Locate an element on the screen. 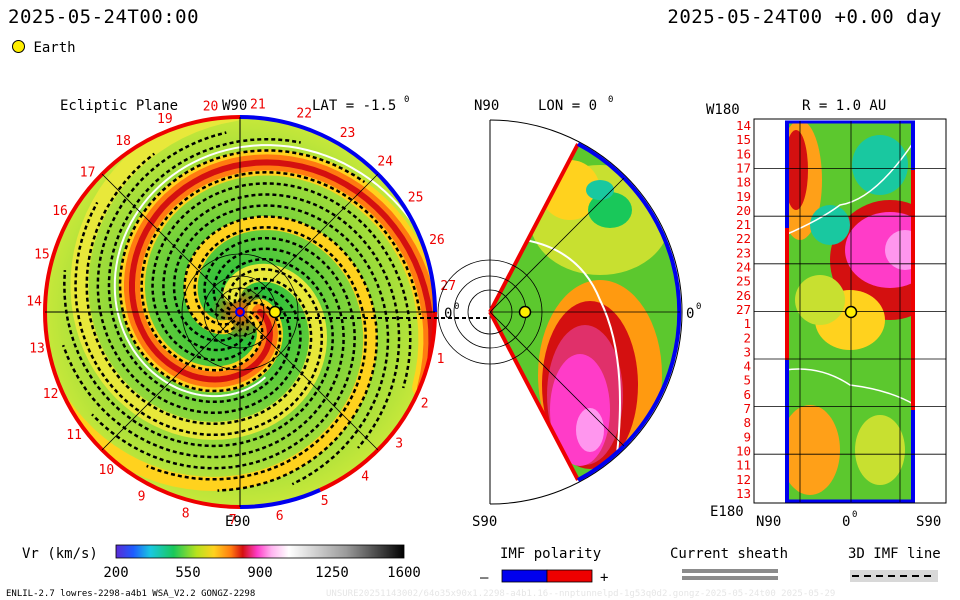 This screenshot has height=600, width=960. day-number-label: 23 is located at coordinates (348, 133).